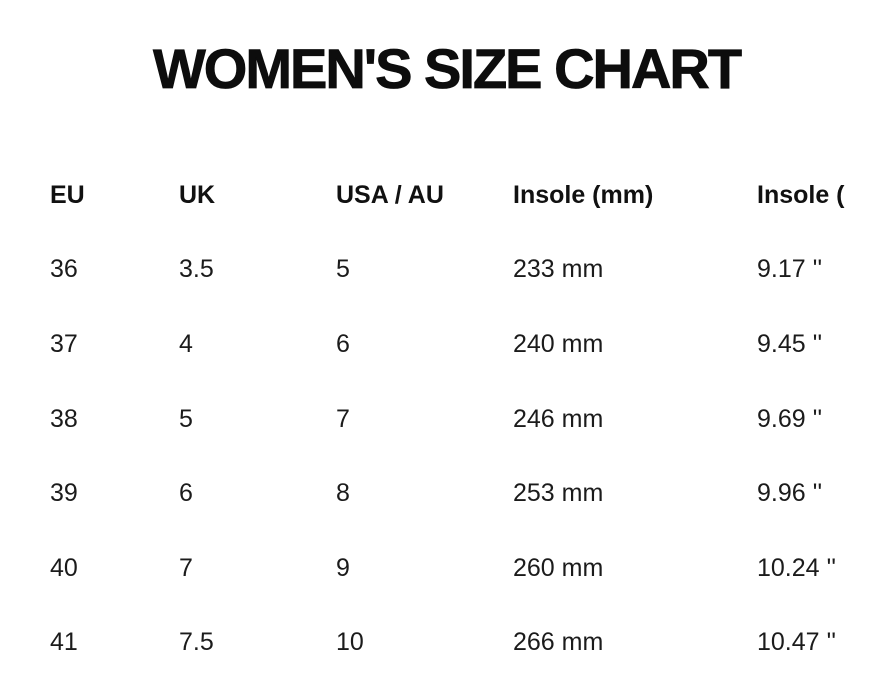  Describe the element at coordinates (343, 567) in the screenshot. I see `table-cell-usa-au: 9` at that location.